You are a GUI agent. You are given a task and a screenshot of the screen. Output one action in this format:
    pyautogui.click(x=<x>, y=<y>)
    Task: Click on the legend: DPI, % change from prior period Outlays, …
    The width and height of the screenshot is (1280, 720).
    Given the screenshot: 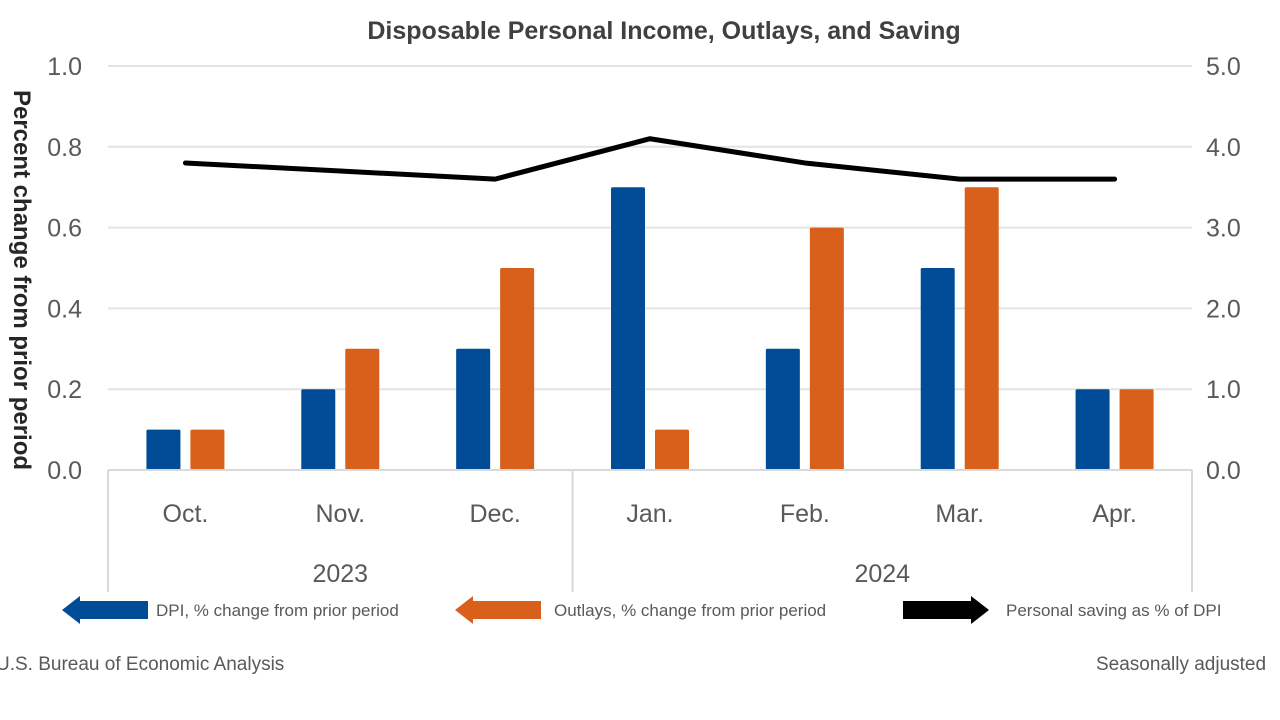 What is the action you would take?
    pyautogui.click(x=641, y=610)
    